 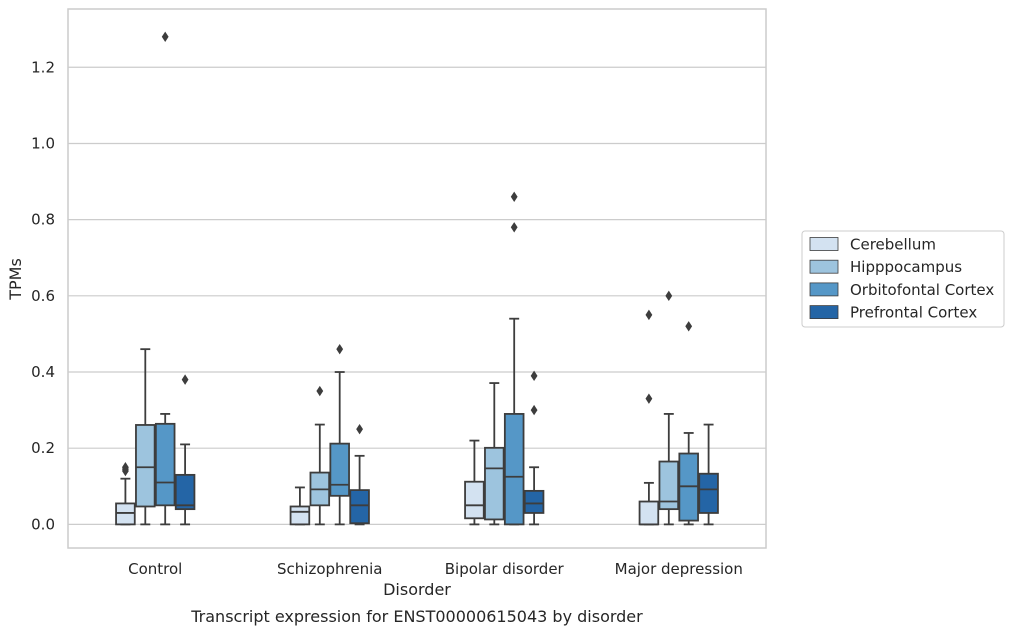 What do you see at coordinates (43, 372) in the screenshot?
I see `y-tick-label: 0.4` at bounding box center [43, 372].